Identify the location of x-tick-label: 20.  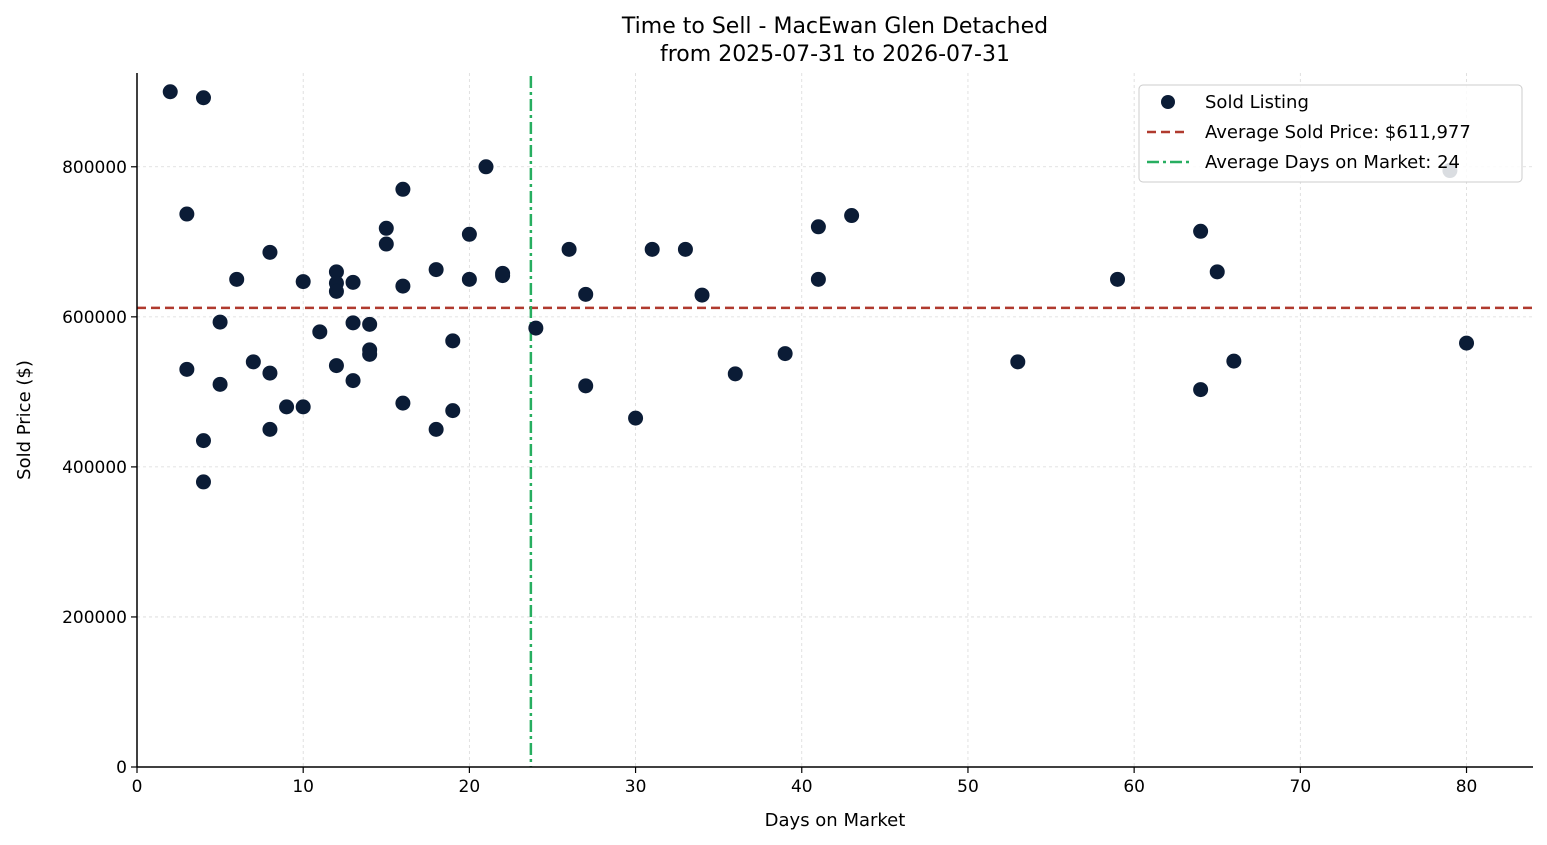
(470, 787).